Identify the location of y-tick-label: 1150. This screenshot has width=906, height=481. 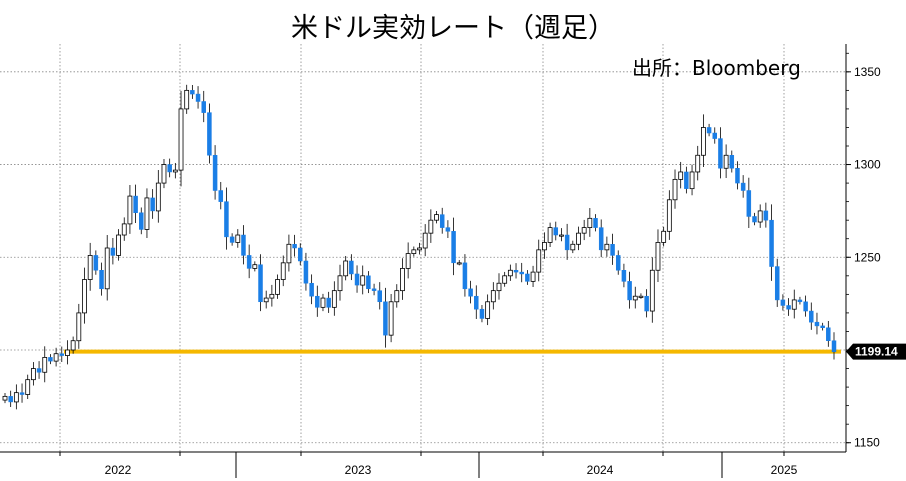
(867, 443).